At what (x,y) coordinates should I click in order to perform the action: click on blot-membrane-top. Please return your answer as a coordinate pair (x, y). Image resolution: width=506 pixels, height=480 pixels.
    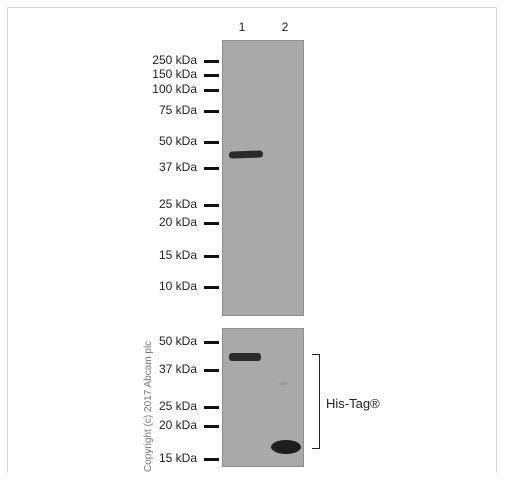
    Looking at the image, I should click on (263, 178).